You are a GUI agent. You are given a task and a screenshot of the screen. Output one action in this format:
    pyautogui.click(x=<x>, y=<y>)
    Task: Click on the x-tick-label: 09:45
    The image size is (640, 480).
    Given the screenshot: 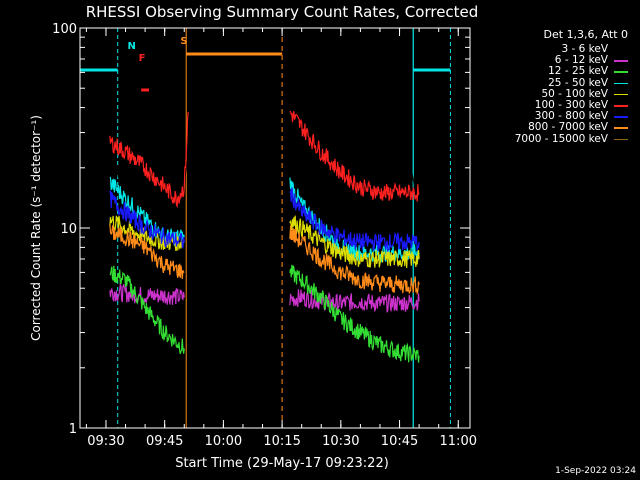 What is the action you would take?
    pyautogui.click(x=164, y=441)
    